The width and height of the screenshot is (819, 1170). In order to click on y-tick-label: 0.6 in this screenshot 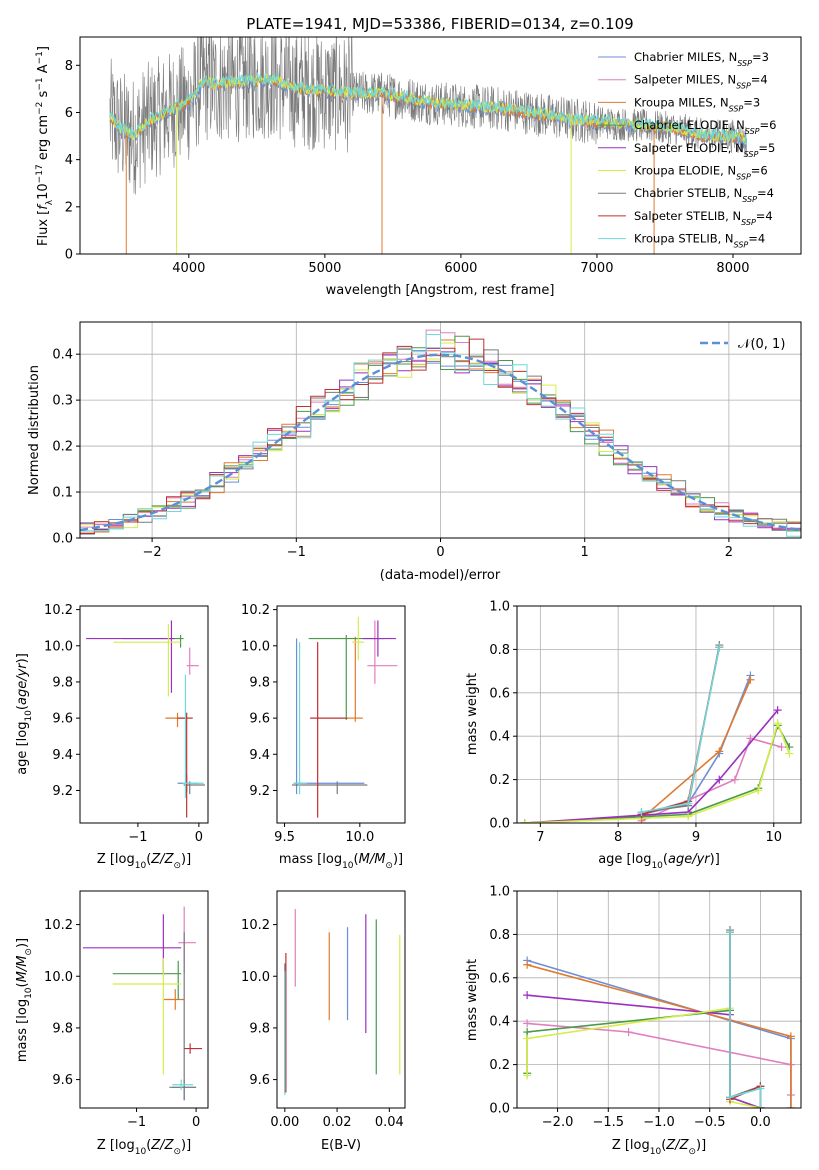, I will do `click(499, 978)`.